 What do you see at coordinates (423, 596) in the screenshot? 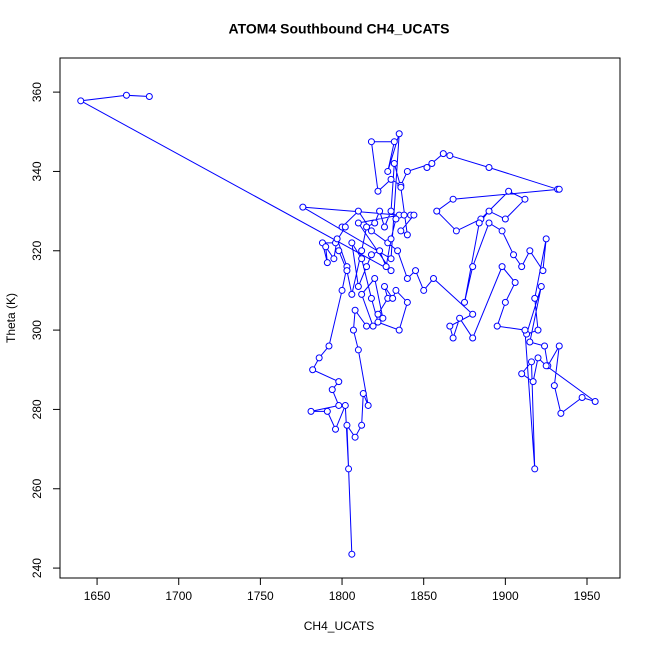
I see `x-tick-label: 1850` at bounding box center [423, 596].